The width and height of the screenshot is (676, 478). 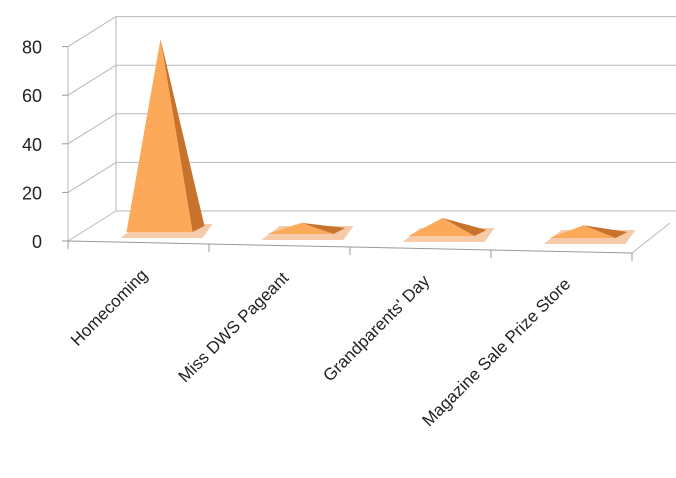 I want to click on y-tick-label: 20, so click(x=32, y=193).